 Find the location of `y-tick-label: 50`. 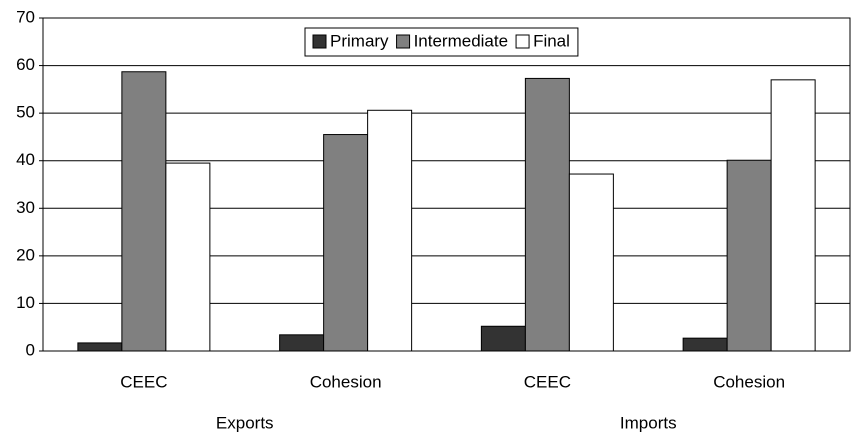

y-tick-label: 50 is located at coordinates (25, 112).